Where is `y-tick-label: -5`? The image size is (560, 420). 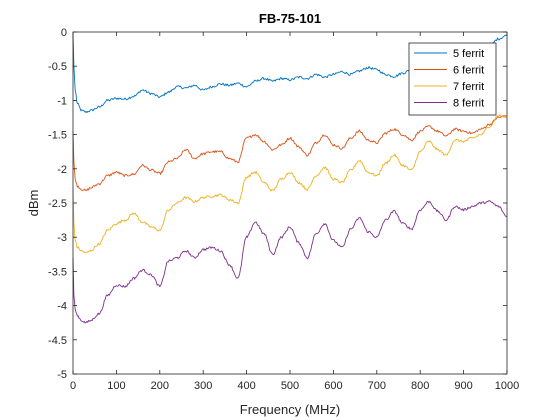
y-tick-label: -5 is located at coordinates (62, 375).